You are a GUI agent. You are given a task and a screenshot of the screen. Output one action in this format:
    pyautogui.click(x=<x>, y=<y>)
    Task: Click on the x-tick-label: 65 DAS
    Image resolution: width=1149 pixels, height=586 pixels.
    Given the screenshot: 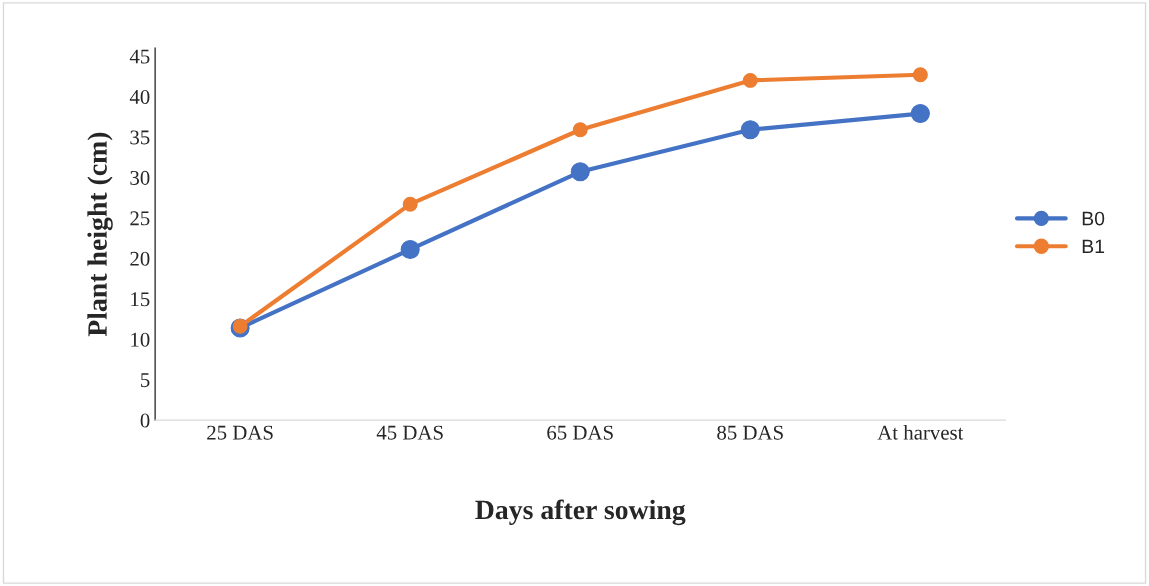 What is the action you would take?
    pyautogui.click(x=580, y=432)
    